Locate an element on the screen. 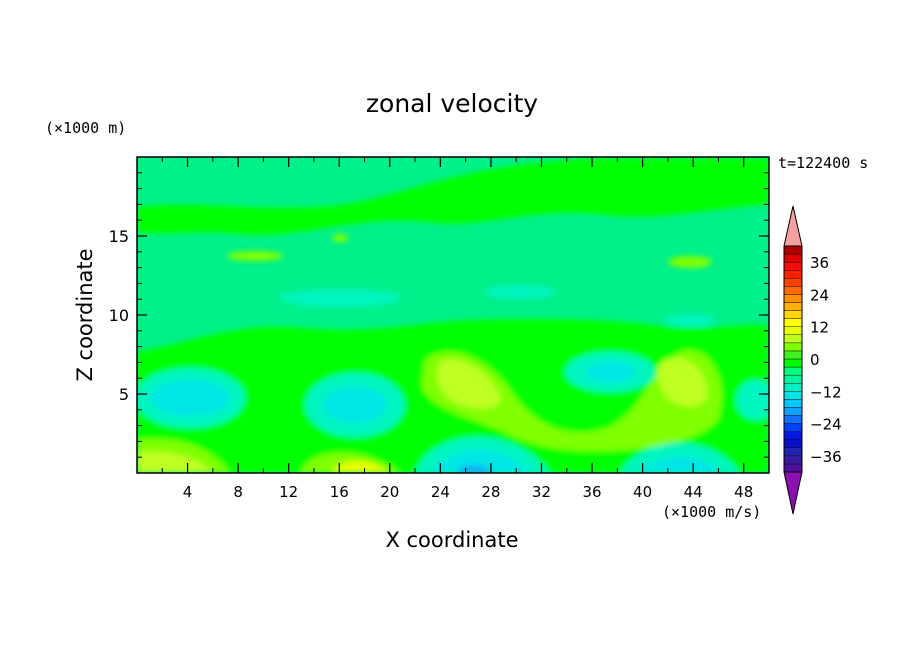 The image size is (904, 654). x-tick-label: 8 is located at coordinates (238, 492).